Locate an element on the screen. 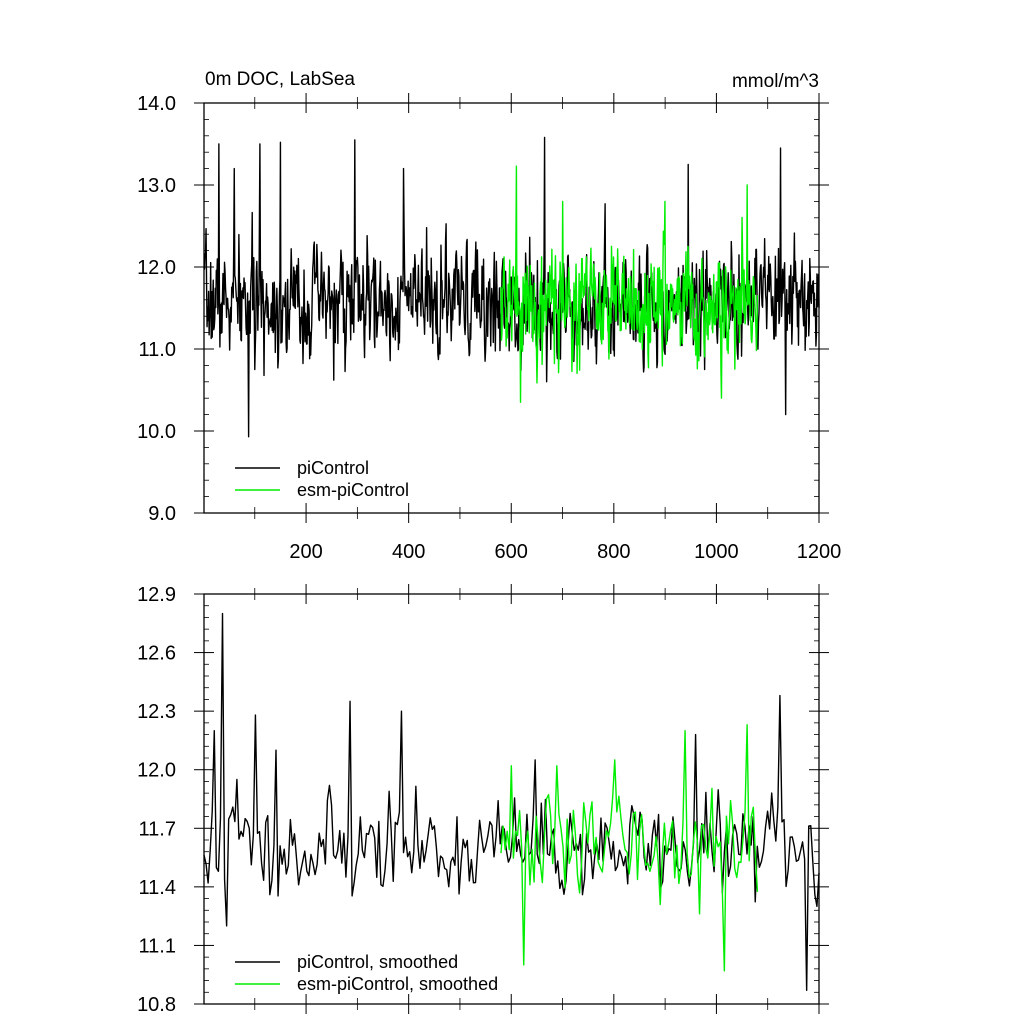  legend-label-esm-picontrol-smoothed: esm-piControl, smoothed is located at coordinates (397, 984).